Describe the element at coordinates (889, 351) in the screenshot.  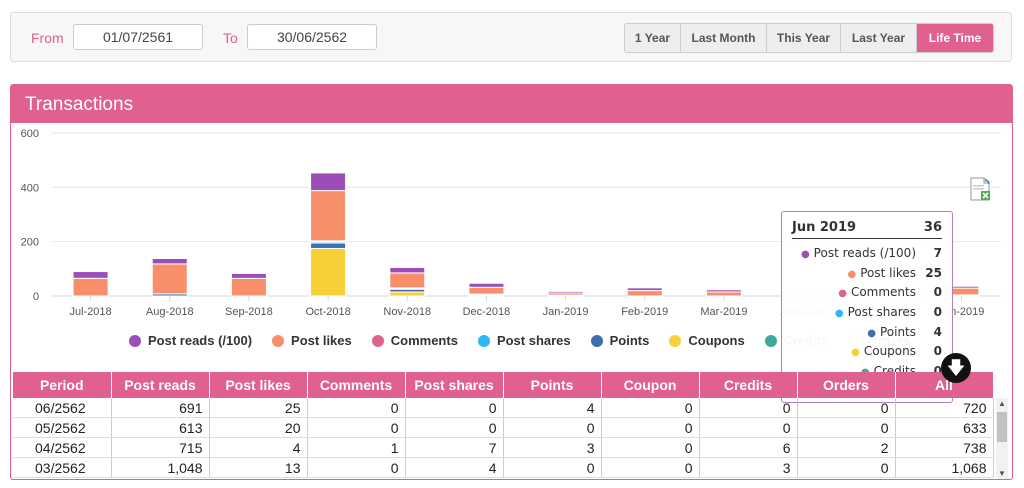
I see `tooltip-series-name: Coupons` at that location.